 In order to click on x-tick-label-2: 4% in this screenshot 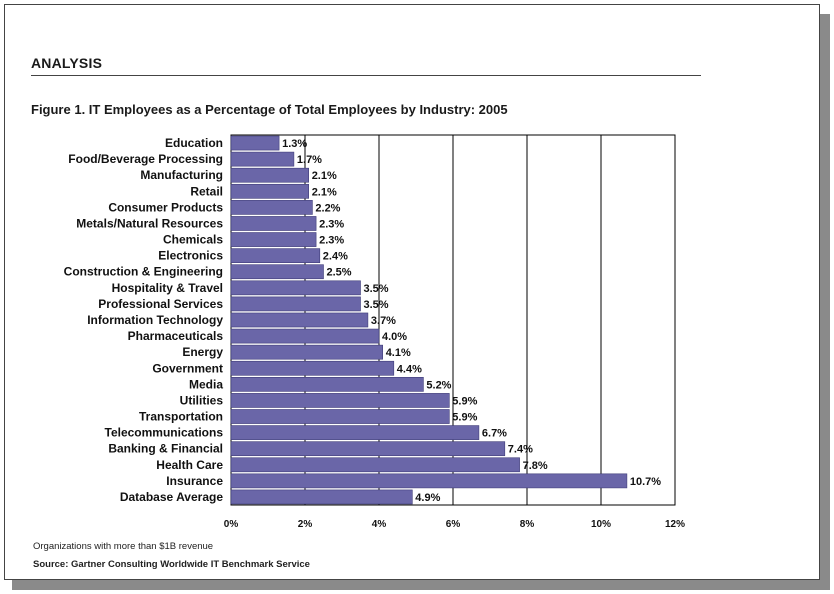, I will do `click(379, 524)`.